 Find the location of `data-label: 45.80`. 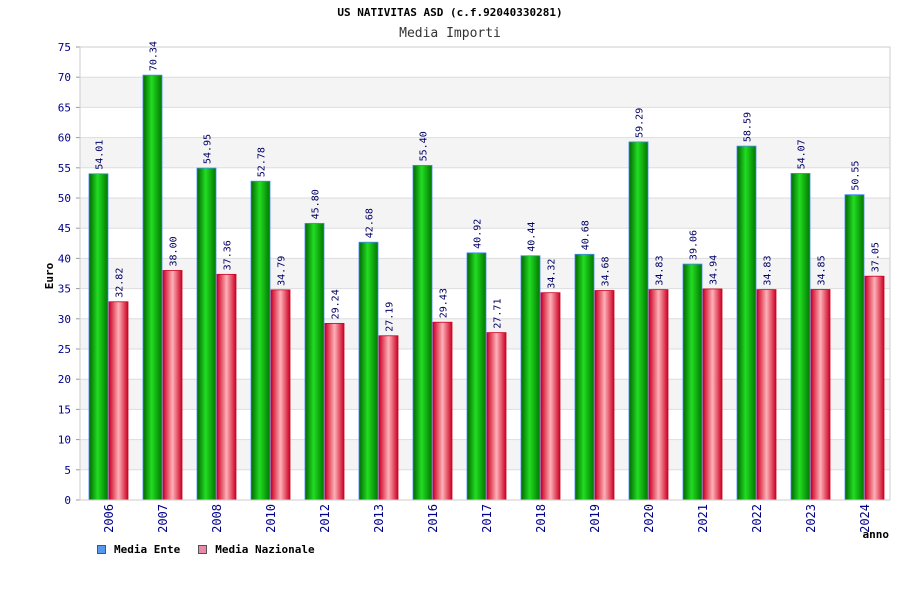

data-label: 45.80 is located at coordinates (316, 204).